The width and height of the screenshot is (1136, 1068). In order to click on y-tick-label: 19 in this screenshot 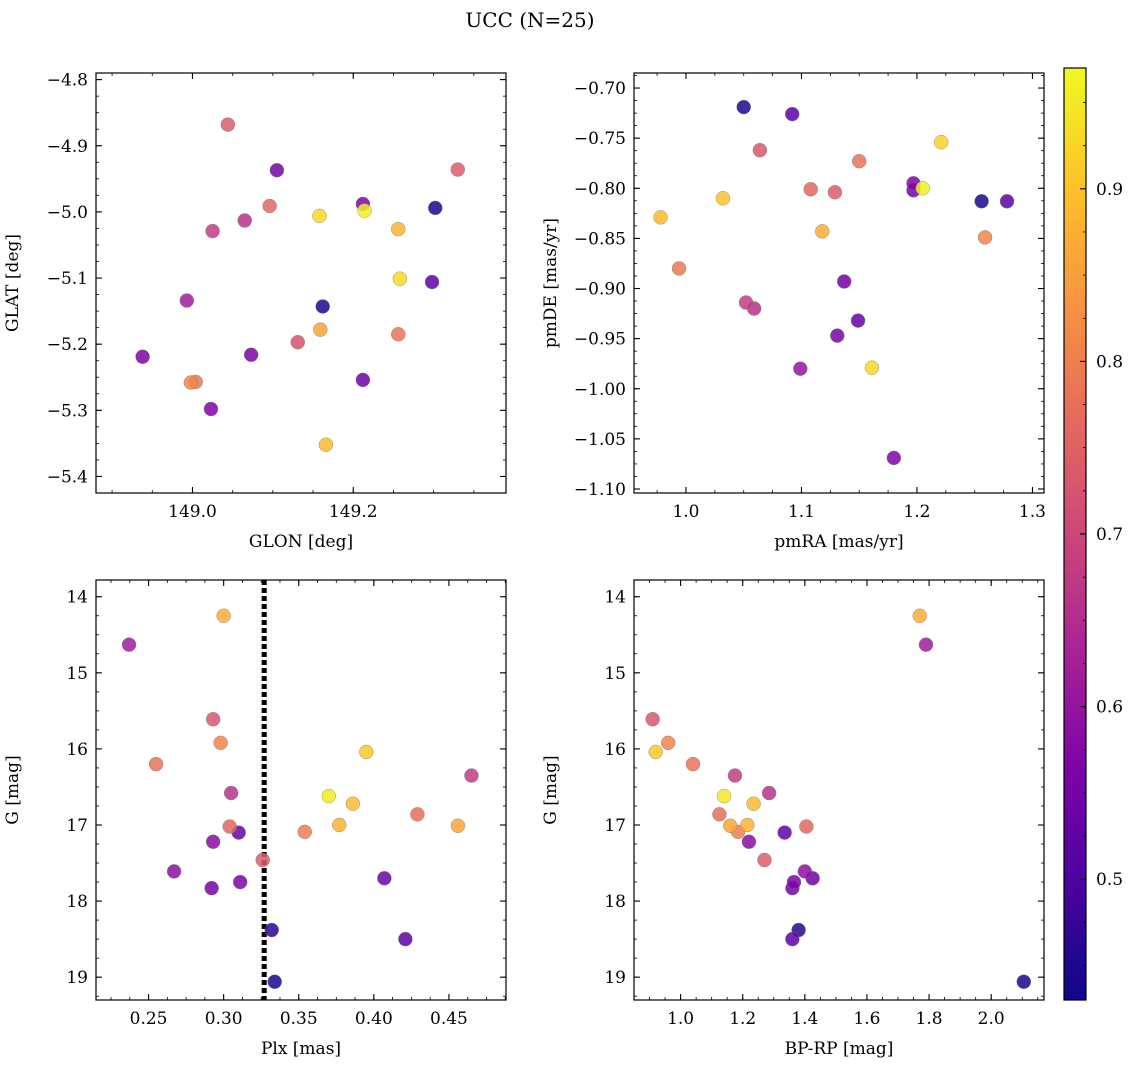, I will do `click(77, 978)`.